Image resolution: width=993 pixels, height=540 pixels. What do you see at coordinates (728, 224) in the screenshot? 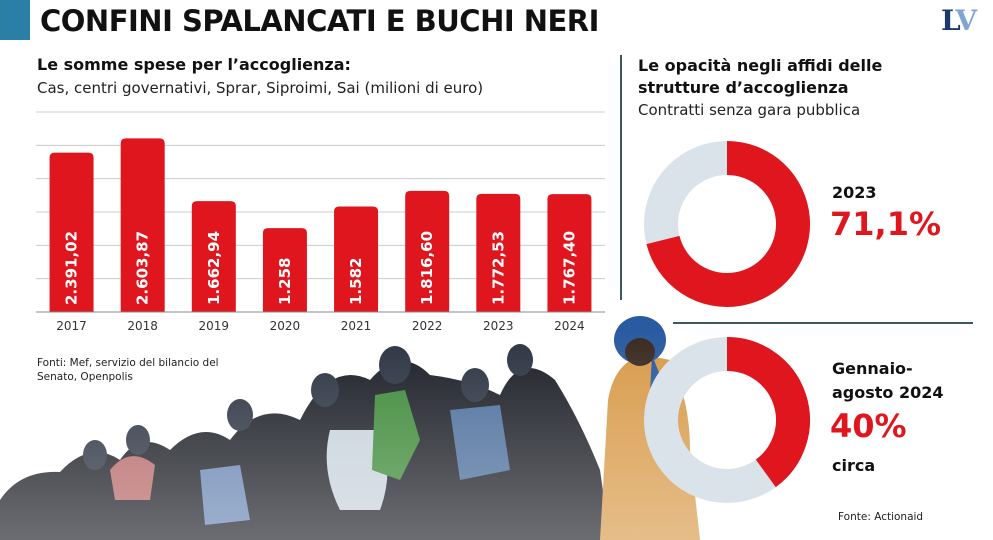
I see `donut1-slice` at bounding box center [728, 224].